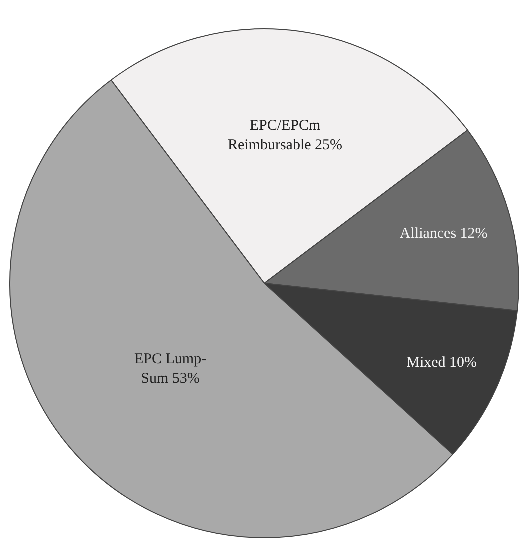 The image size is (529, 557). Describe the element at coordinates (444, 234) in the screenshot. I see `slice-label: Alliances 12%` at that location.